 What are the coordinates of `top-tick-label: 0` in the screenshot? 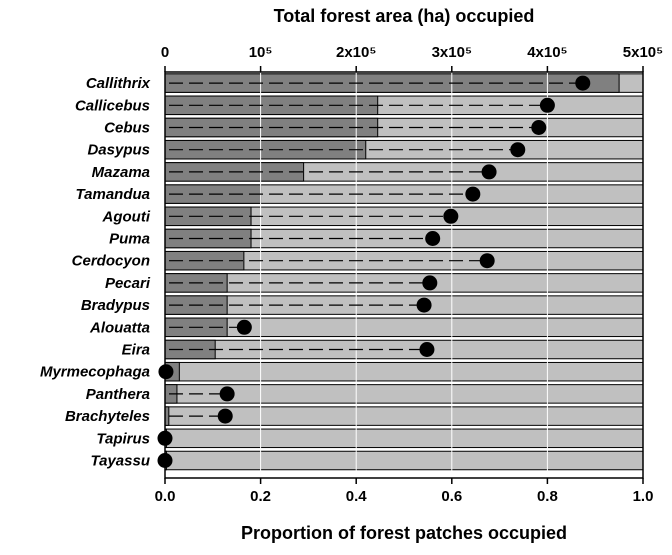 It's located at (165, 52).